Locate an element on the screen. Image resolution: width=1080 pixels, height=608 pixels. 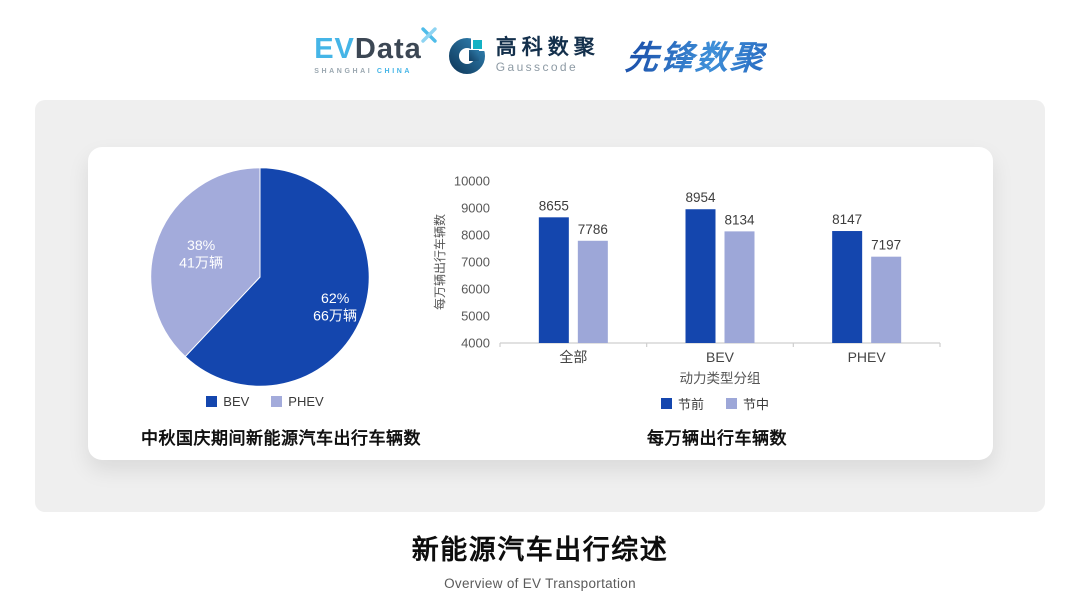
pie-legend-item-bev: BEV is located at coordinates (227, 401).